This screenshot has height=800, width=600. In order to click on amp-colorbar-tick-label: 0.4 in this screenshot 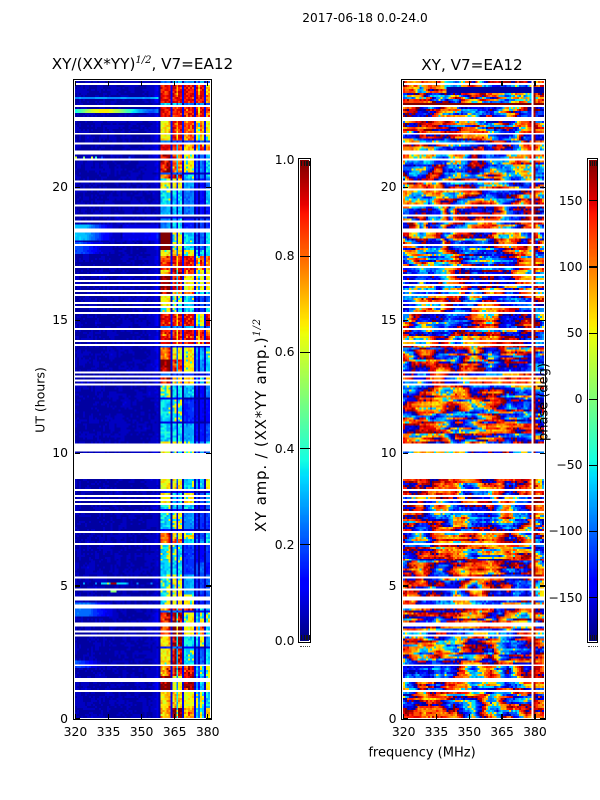, I will do `click(284, 448)`.